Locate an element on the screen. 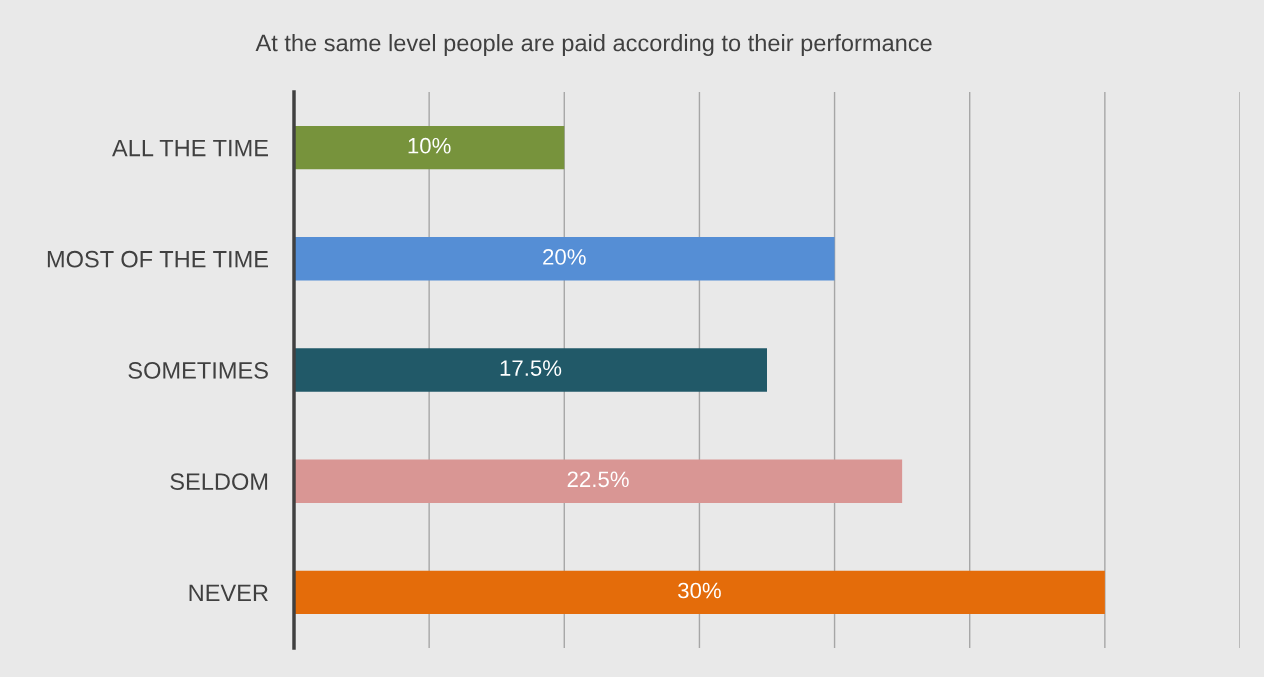 The width and height of the screenshot is (1264, 677). data-label: 10% is located at coordinates (429, 145).